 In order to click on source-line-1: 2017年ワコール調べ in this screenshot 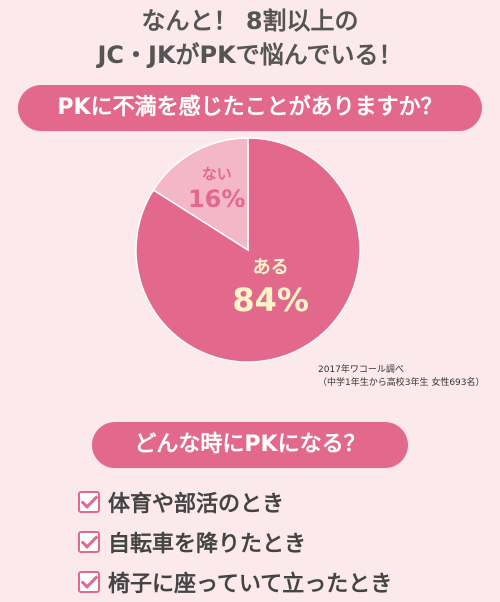, I will do `click(361, 370)`.